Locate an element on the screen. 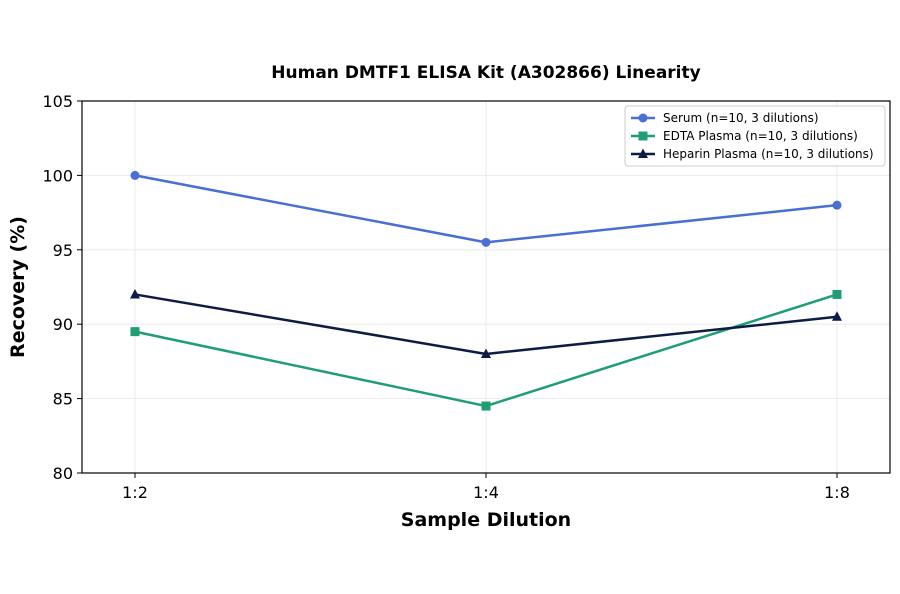 Image resolution: width=900 pixels, height=594 pixels. y-axis-label: Recovery (%) is located at coordinates (18, 287).